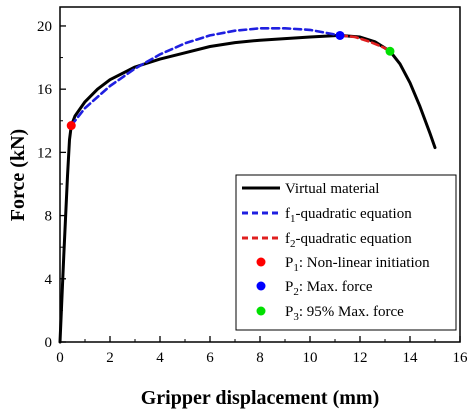  Describe the element at coordinates (206, 76) in the screenshot. I see `series-line-f1` at that location.